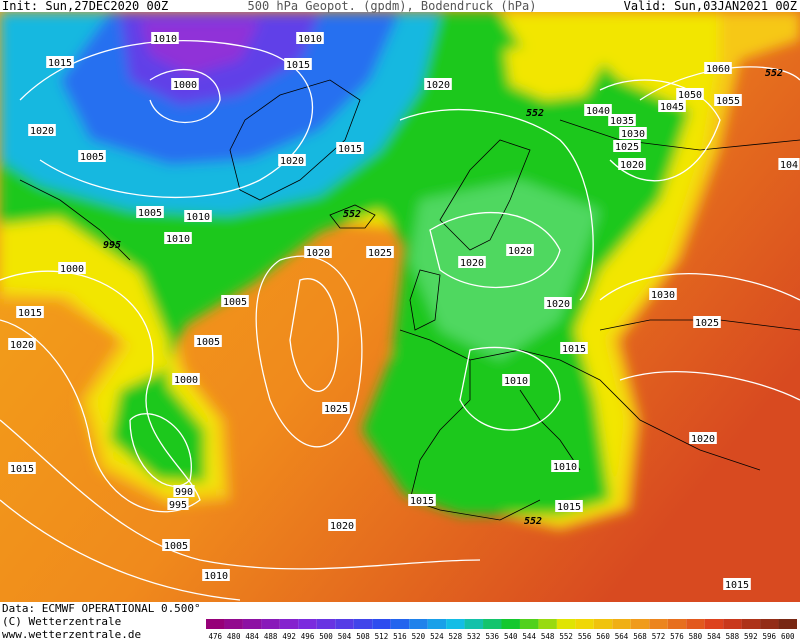  I want to click on colorbar-label: 516, so click(400, 636).